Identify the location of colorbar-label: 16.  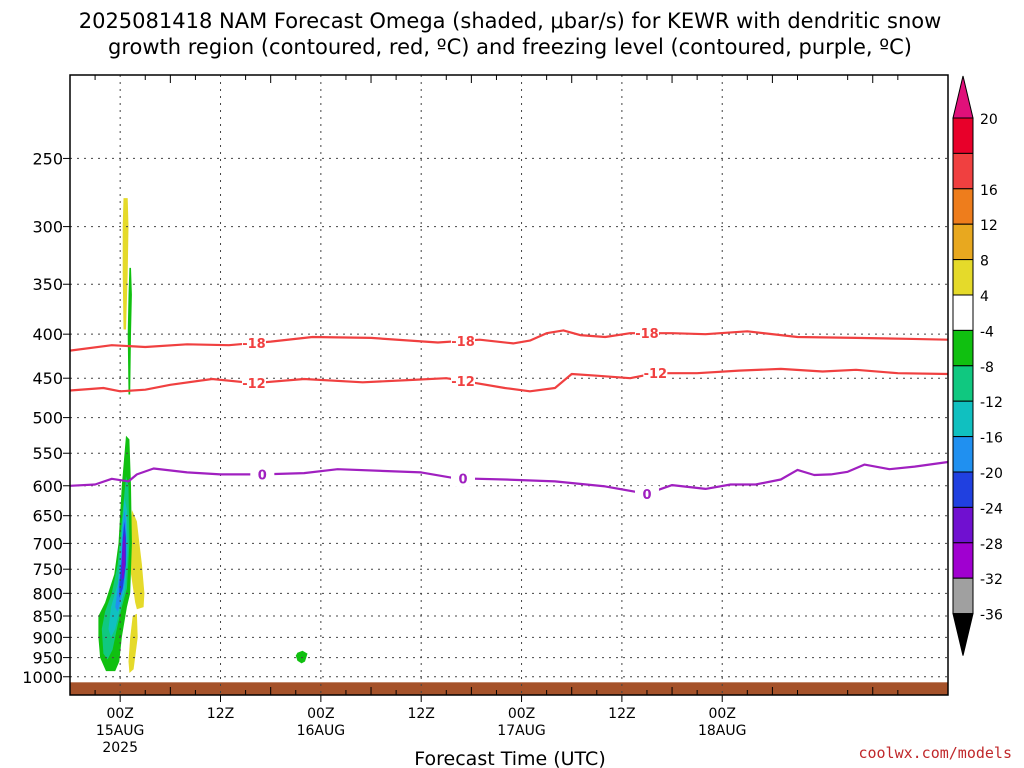
(989, 191).